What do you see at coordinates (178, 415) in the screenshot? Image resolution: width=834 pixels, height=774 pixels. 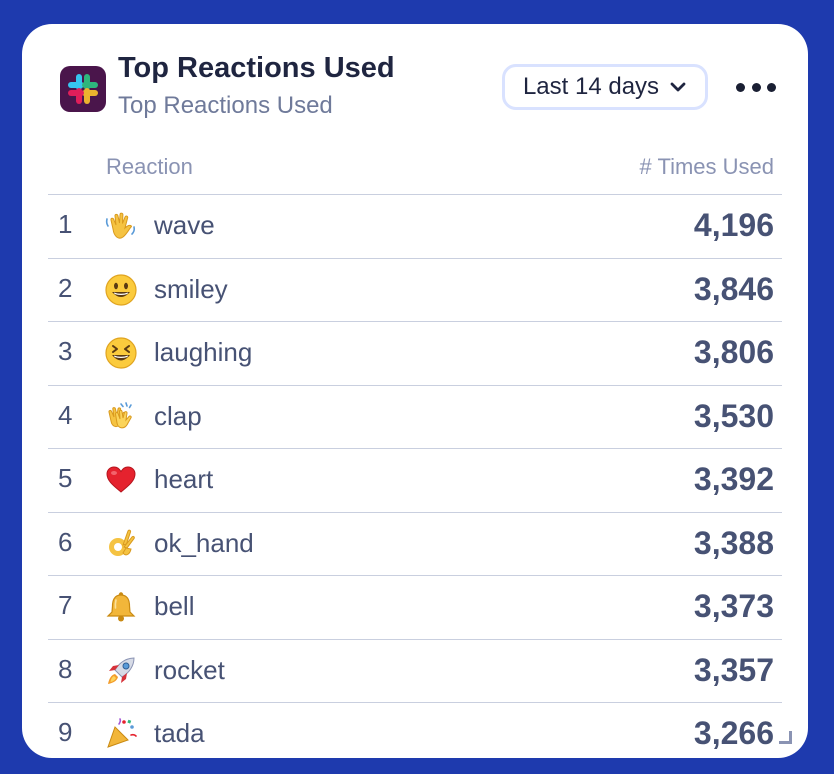 I see `reaction-name: clap` at bounding box center [178, 415].